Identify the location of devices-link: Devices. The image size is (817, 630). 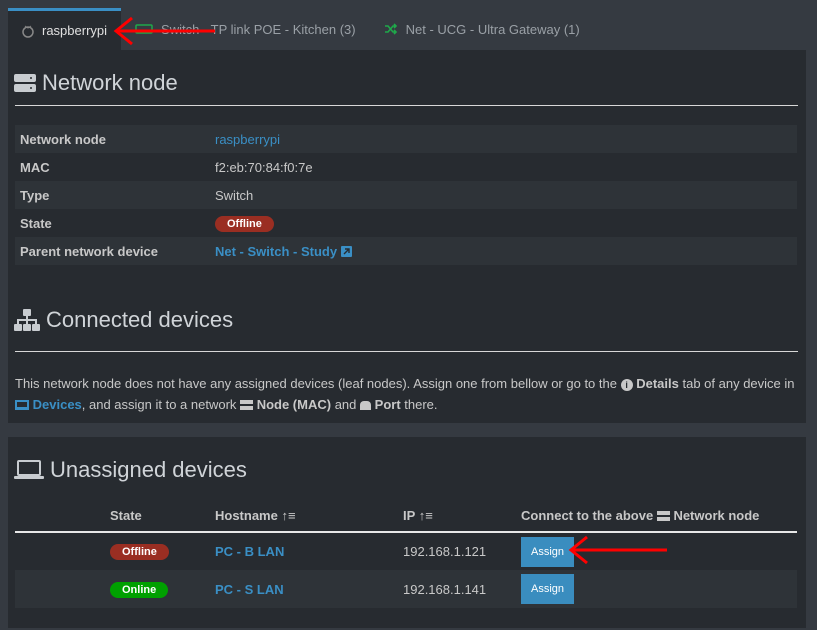
(57, 404).